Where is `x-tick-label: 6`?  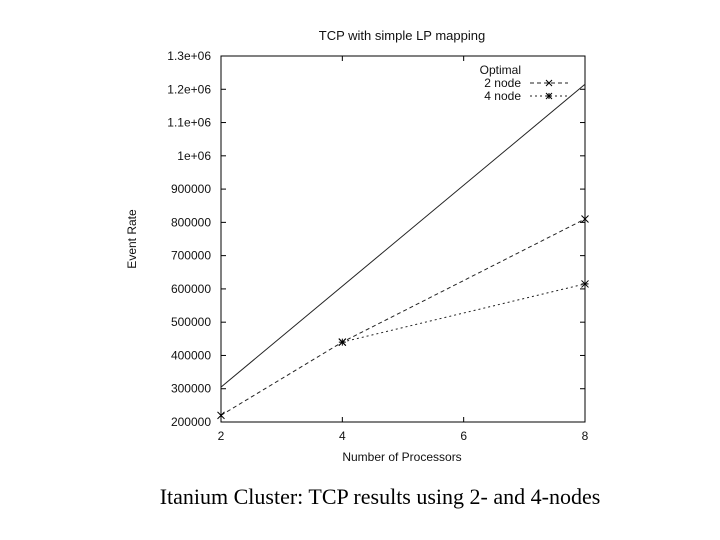
x-tick-label: 6 is located at coordinates (463, 436).